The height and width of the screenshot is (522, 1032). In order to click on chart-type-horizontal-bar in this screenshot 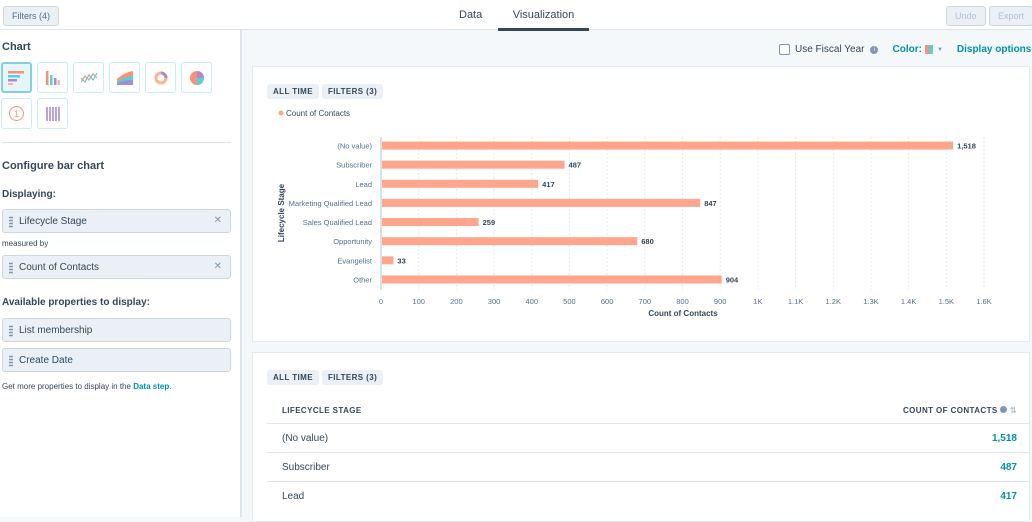, I will do `click(16, 77)`.